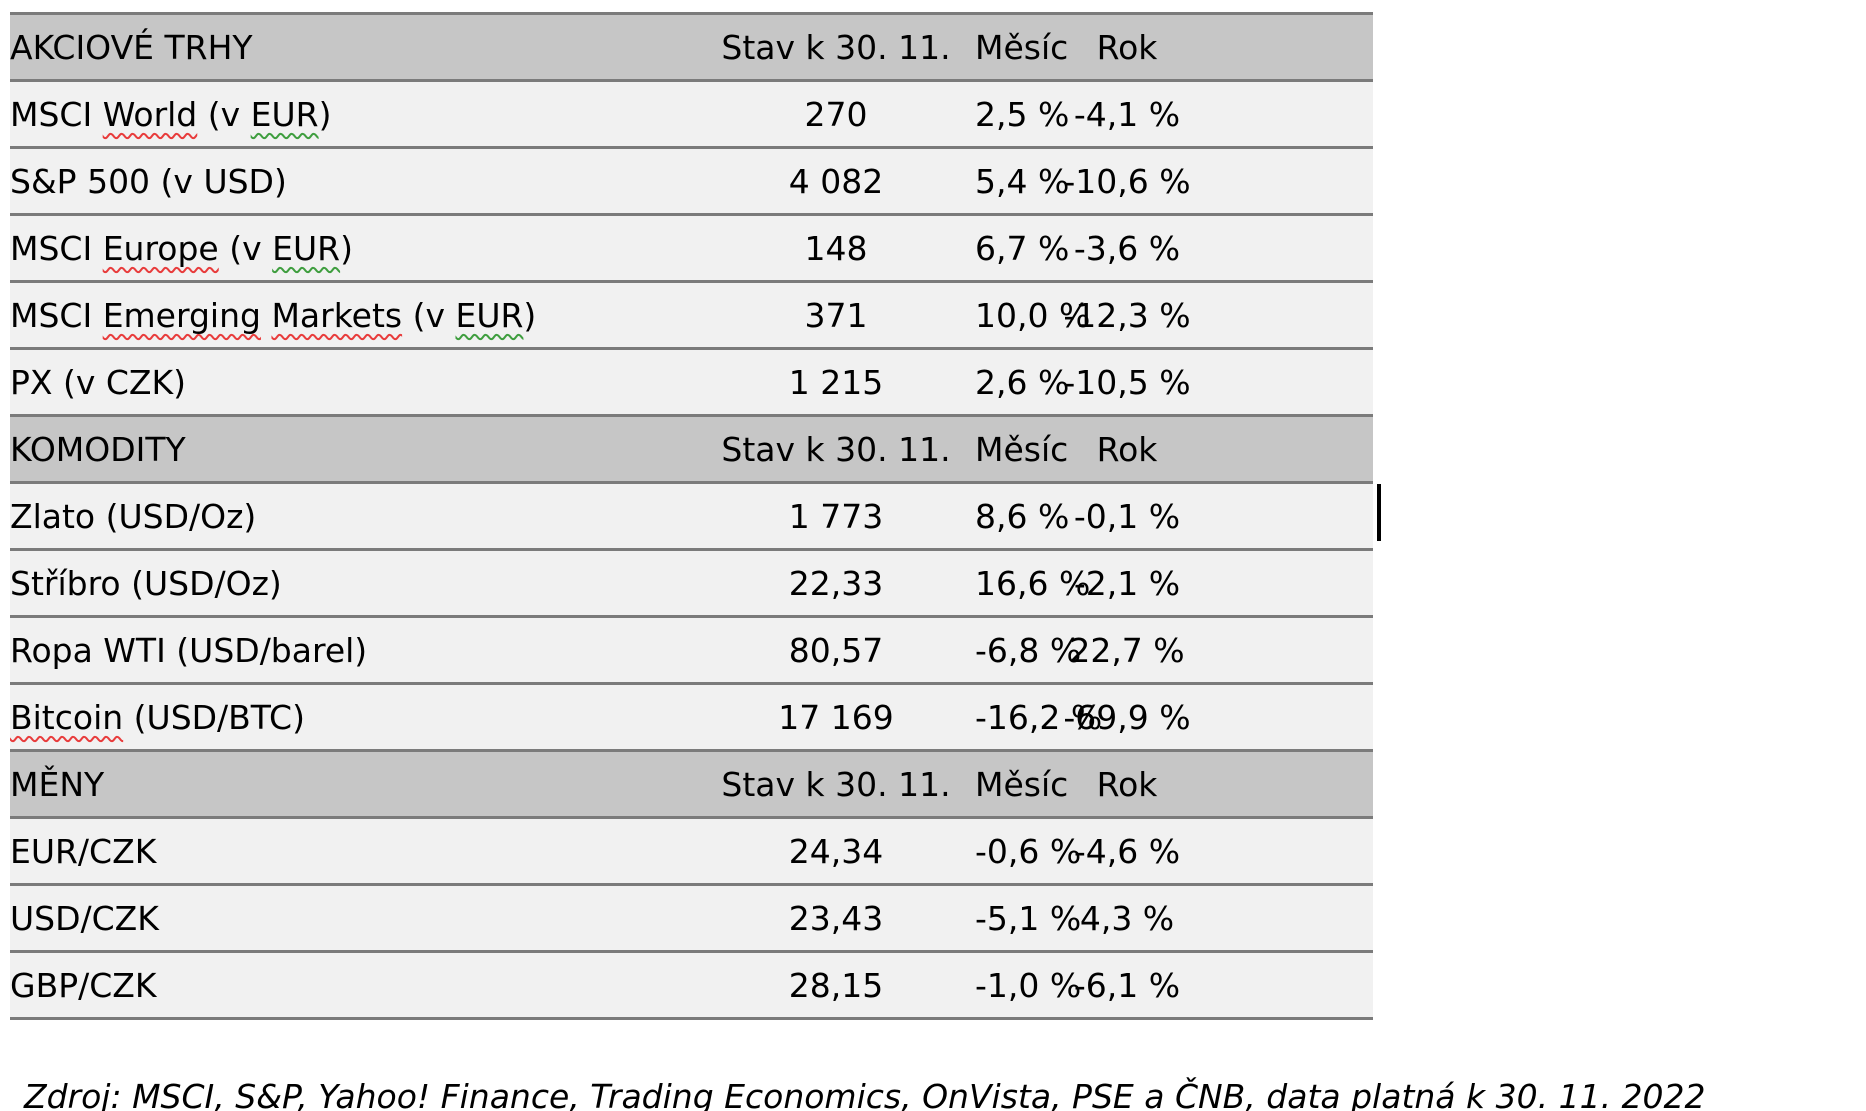 The width and height of the screenshot is (1866, 1111). I want to click on row-label: Ropa WTI (USD/barel), so click(353, 650).